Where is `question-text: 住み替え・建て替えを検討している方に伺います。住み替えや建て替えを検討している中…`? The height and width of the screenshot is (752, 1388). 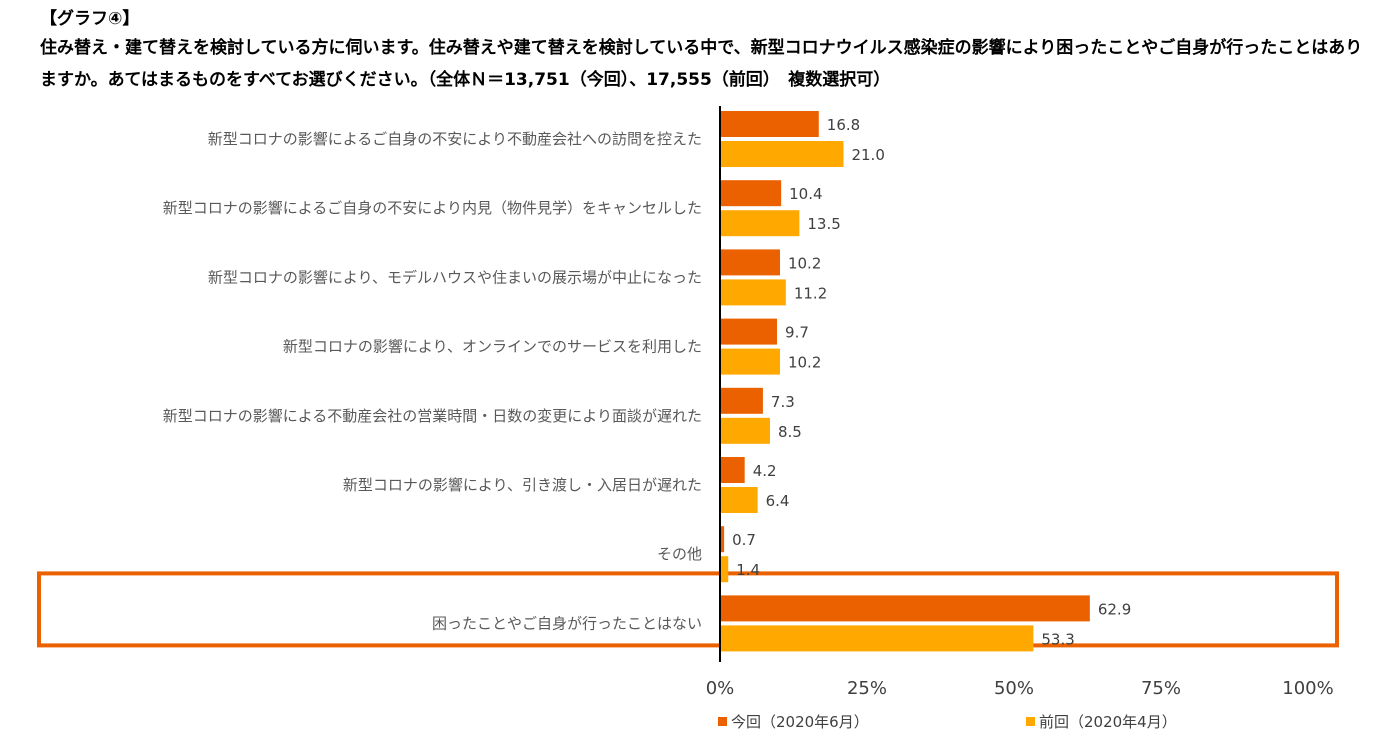
question-text: 住み替え・建て替えを検討している方に伺います。住み替えや建て替えを検討している中… is located at coordinates (701, 64).